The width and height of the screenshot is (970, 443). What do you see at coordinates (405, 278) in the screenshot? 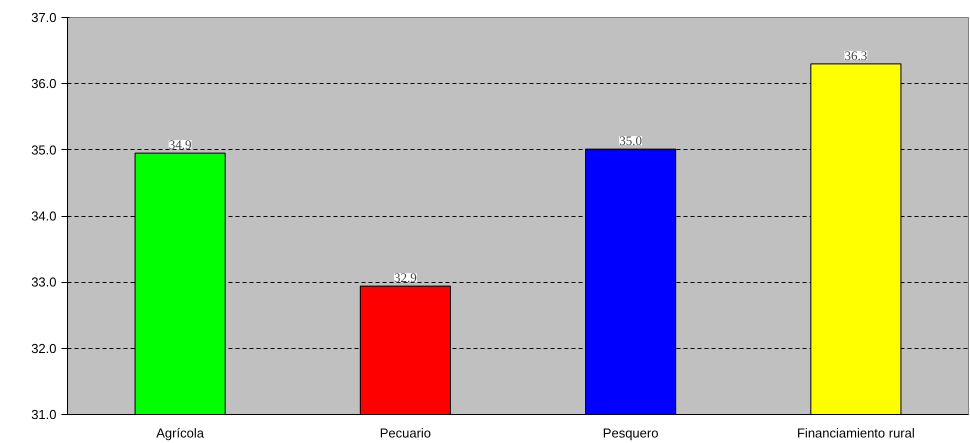
I see `data-label: 32.9` at bounding box center [405, 278].